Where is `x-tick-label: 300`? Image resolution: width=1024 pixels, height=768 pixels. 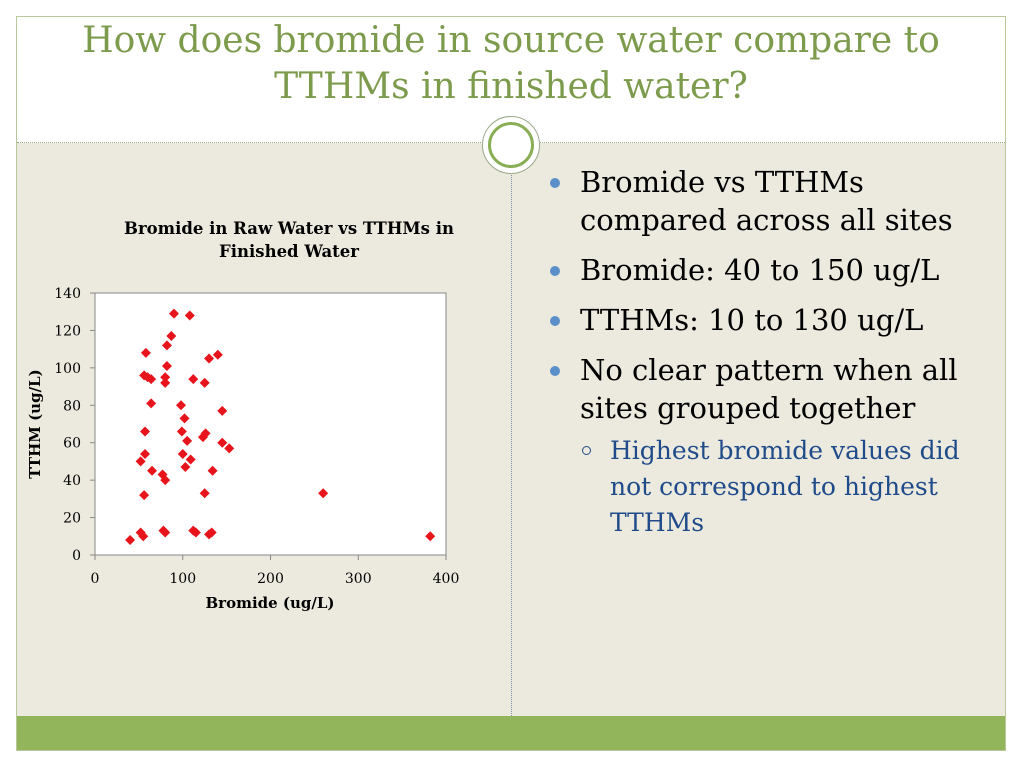 x-tick-label: 300 is located at coordinates (358, 579).